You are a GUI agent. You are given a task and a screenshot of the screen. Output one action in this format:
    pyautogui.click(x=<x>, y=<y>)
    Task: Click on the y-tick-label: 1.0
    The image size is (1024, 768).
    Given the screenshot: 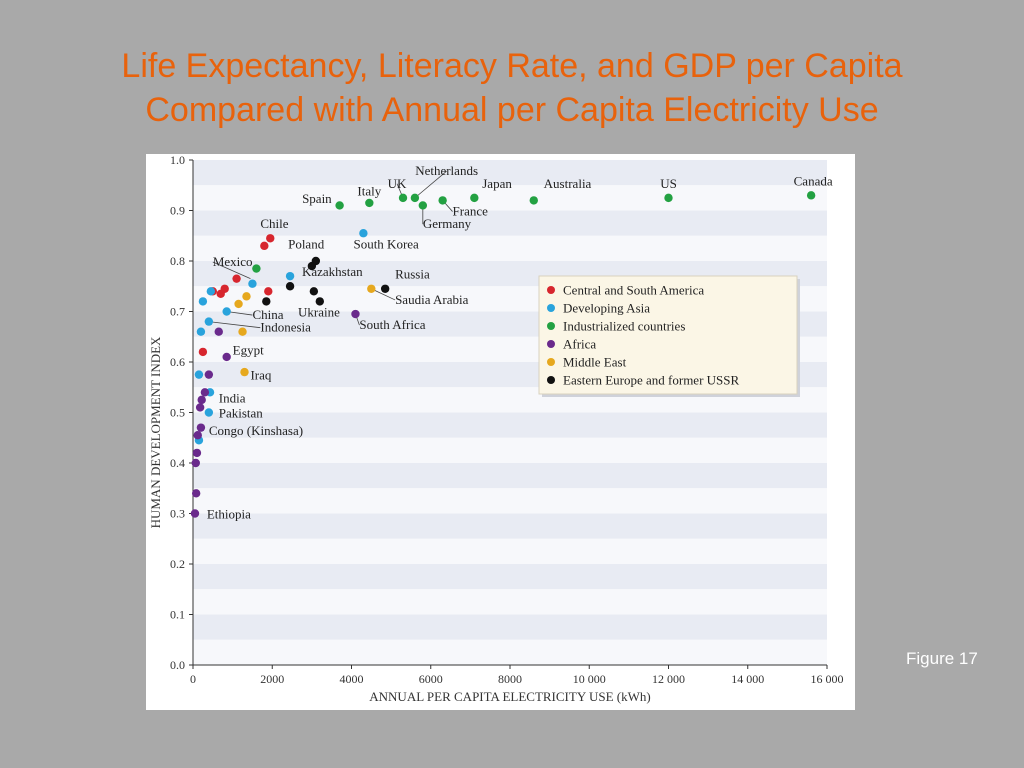 What is the action you would take?
    pyautogui.click(x=177, y=160)
    